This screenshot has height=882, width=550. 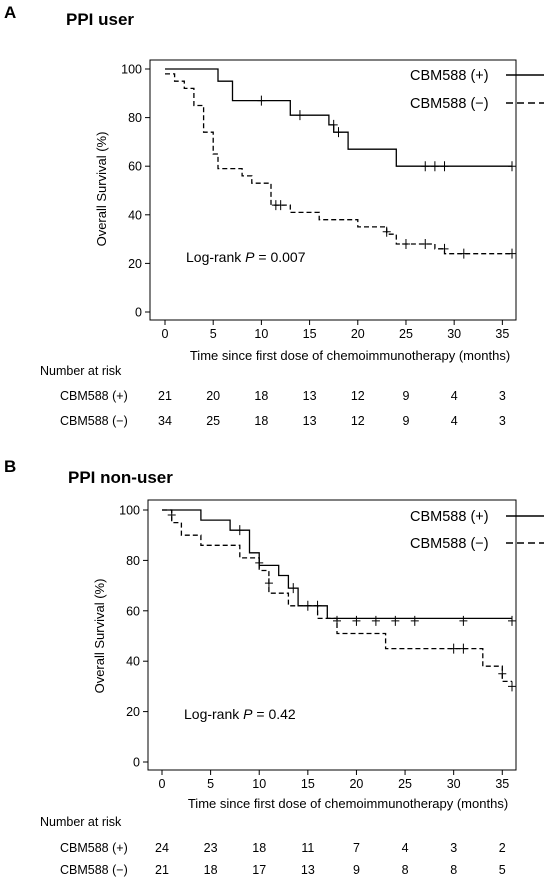 I want to click on risk-value: 12, so click(x=358, y=421).